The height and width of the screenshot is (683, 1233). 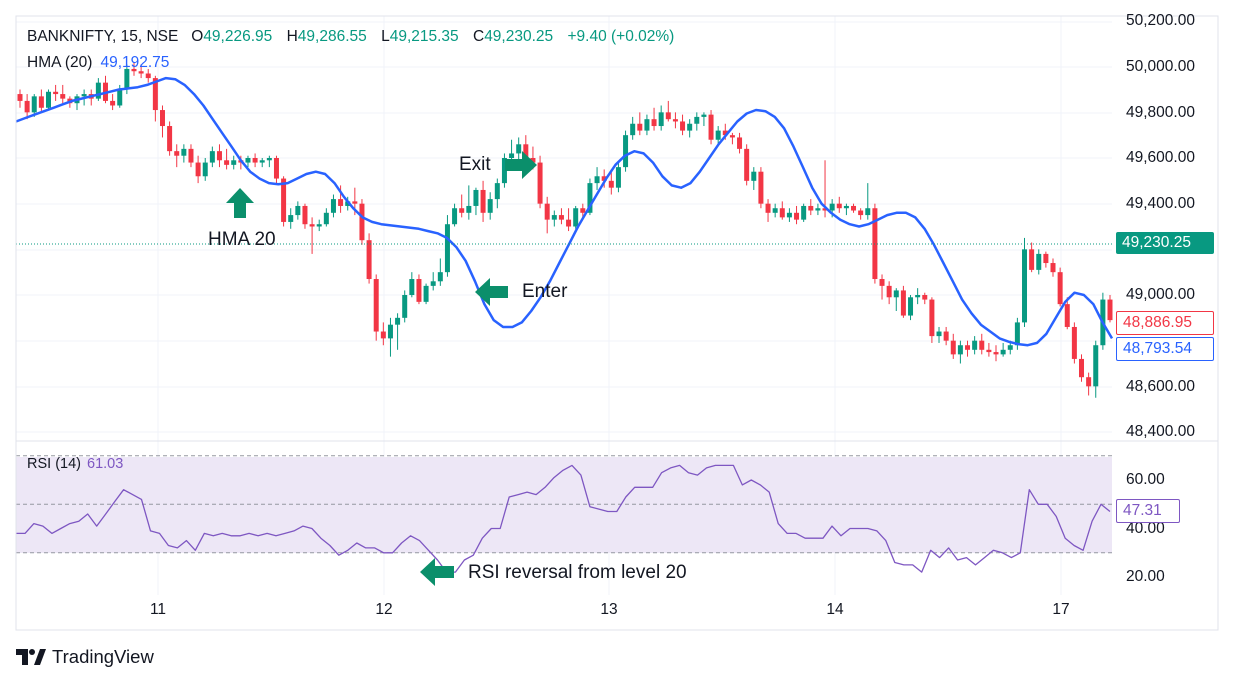 What do you see at coordinates (385, 36) in the screenshot?
I see `low-label: L` at bounding box center [385, 36].